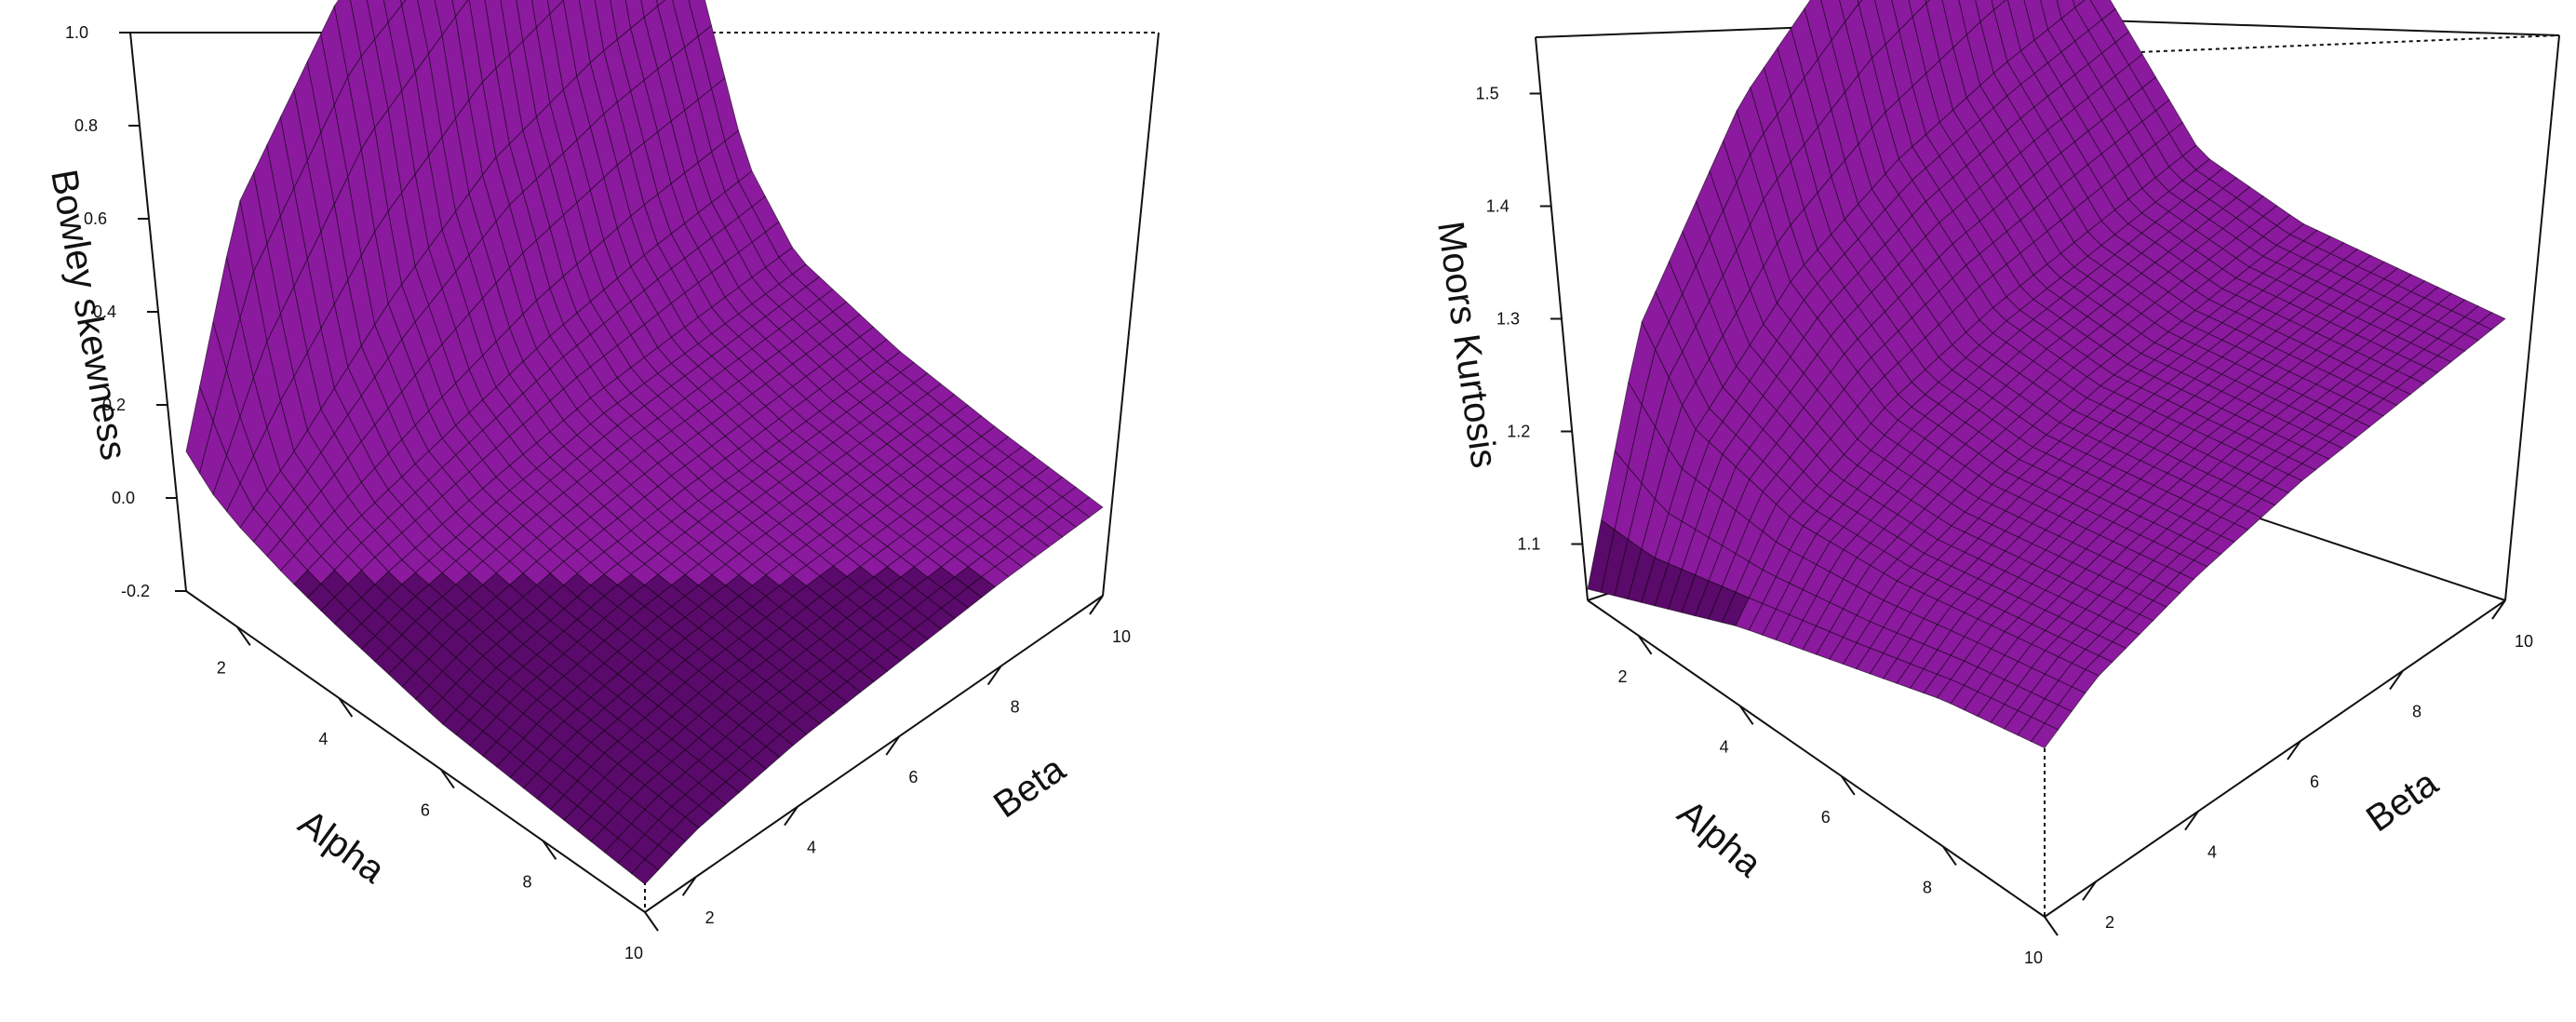 This screenshot has height=1022, width=2576. I want to click on z-axis-title: Moors Kurtosis, so click(1467, 344).